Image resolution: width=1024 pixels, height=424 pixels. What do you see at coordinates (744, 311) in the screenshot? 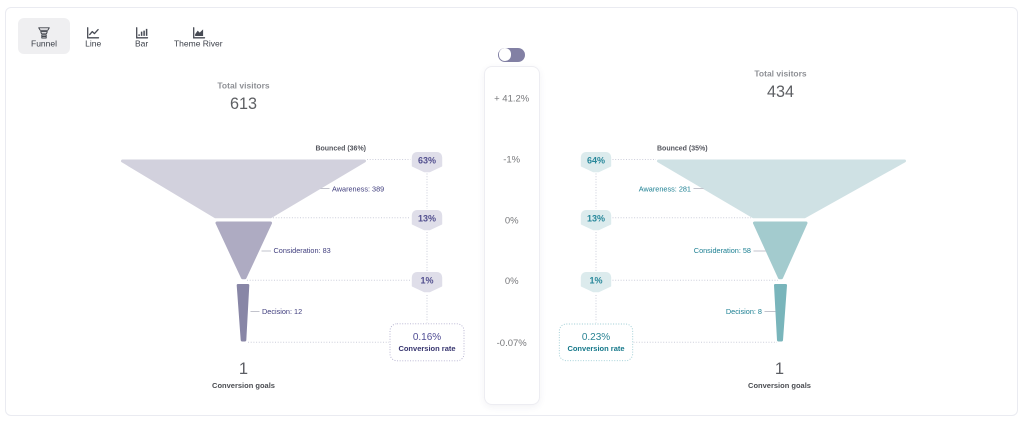
I see `svg-text: Decision: 8` at bounding box center [744, 311].